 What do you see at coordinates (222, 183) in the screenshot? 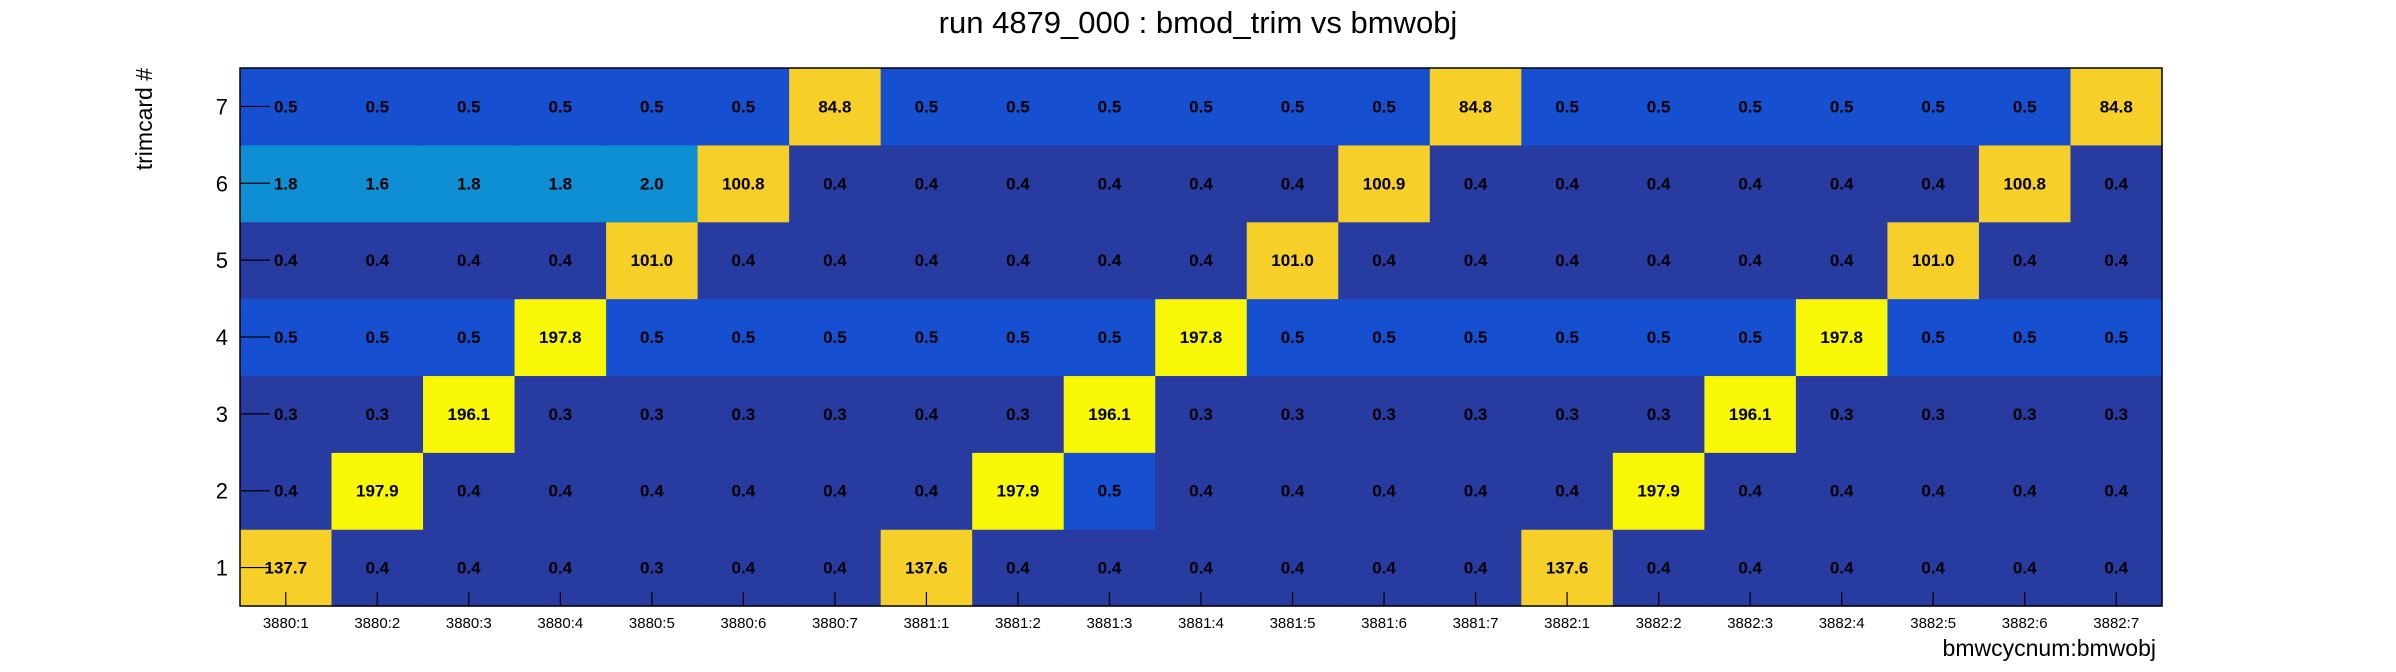
I see `y-tick-label: 6` at bounding box center [222, 183].